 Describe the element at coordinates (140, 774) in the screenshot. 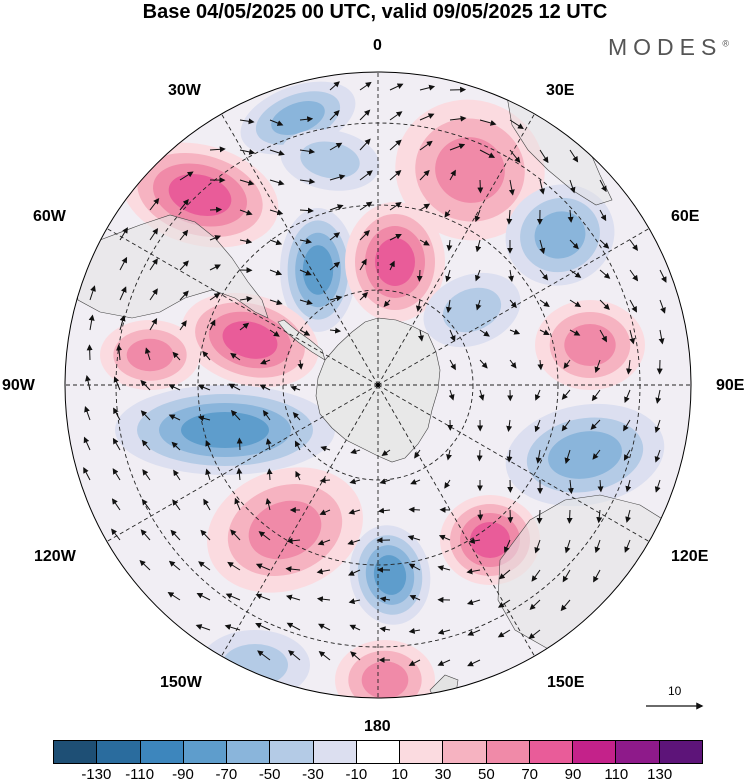

I see `colorbar-tick-label: -110` at that location.